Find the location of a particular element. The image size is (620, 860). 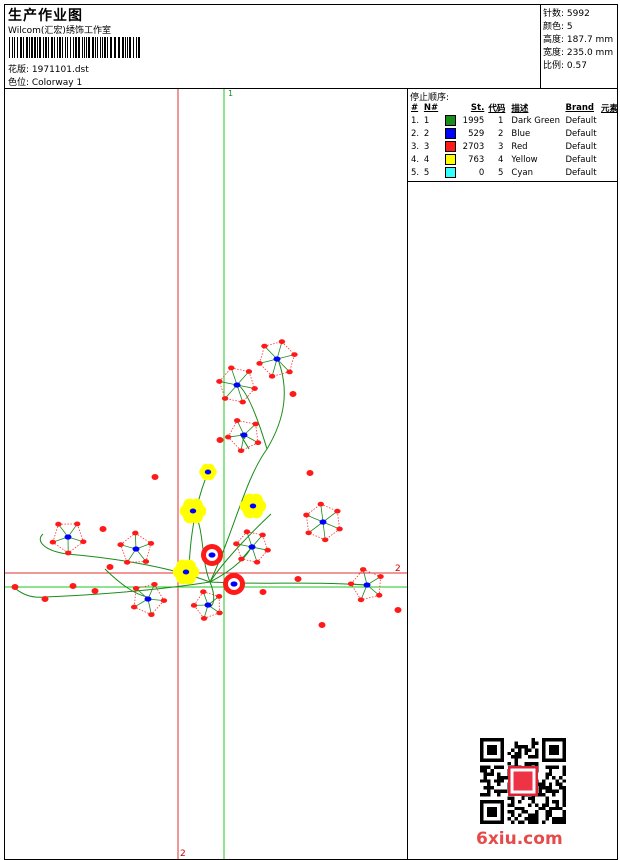

row-needle: 5 is located at coordinates (426, 172).